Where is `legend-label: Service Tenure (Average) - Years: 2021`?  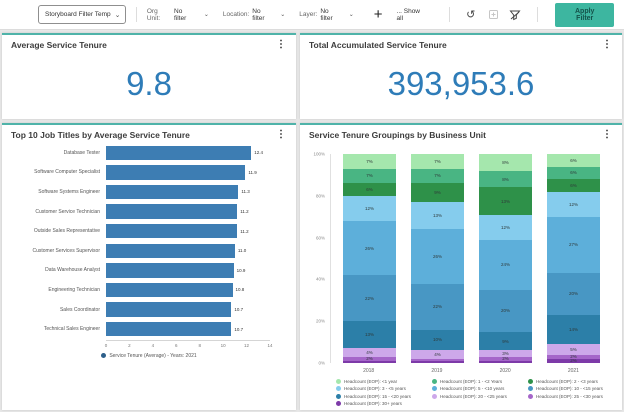
legend-label: Service Tenure (Average) - Years: 2021 is located at coordinates (153, 355).